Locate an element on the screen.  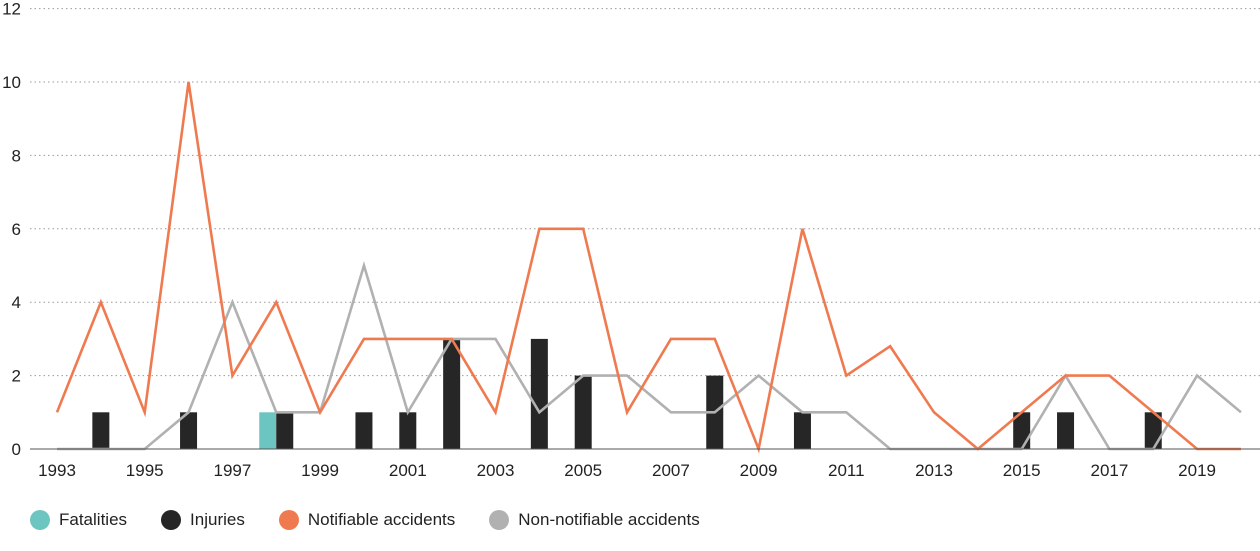
x-tick-label: 2015 is located at coordinates (1022, 470).